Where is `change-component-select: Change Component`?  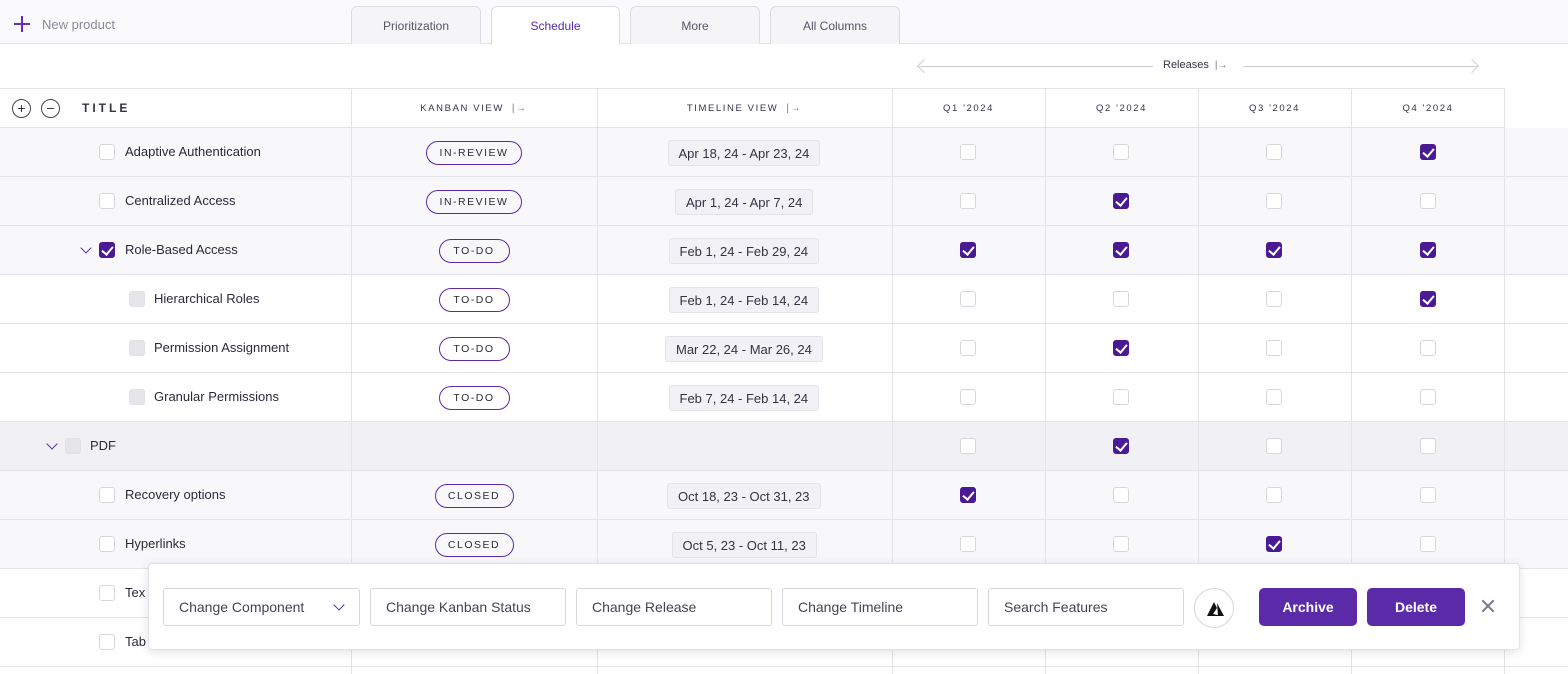
change-component-select: Change Component is located at coordinates (261, 607).